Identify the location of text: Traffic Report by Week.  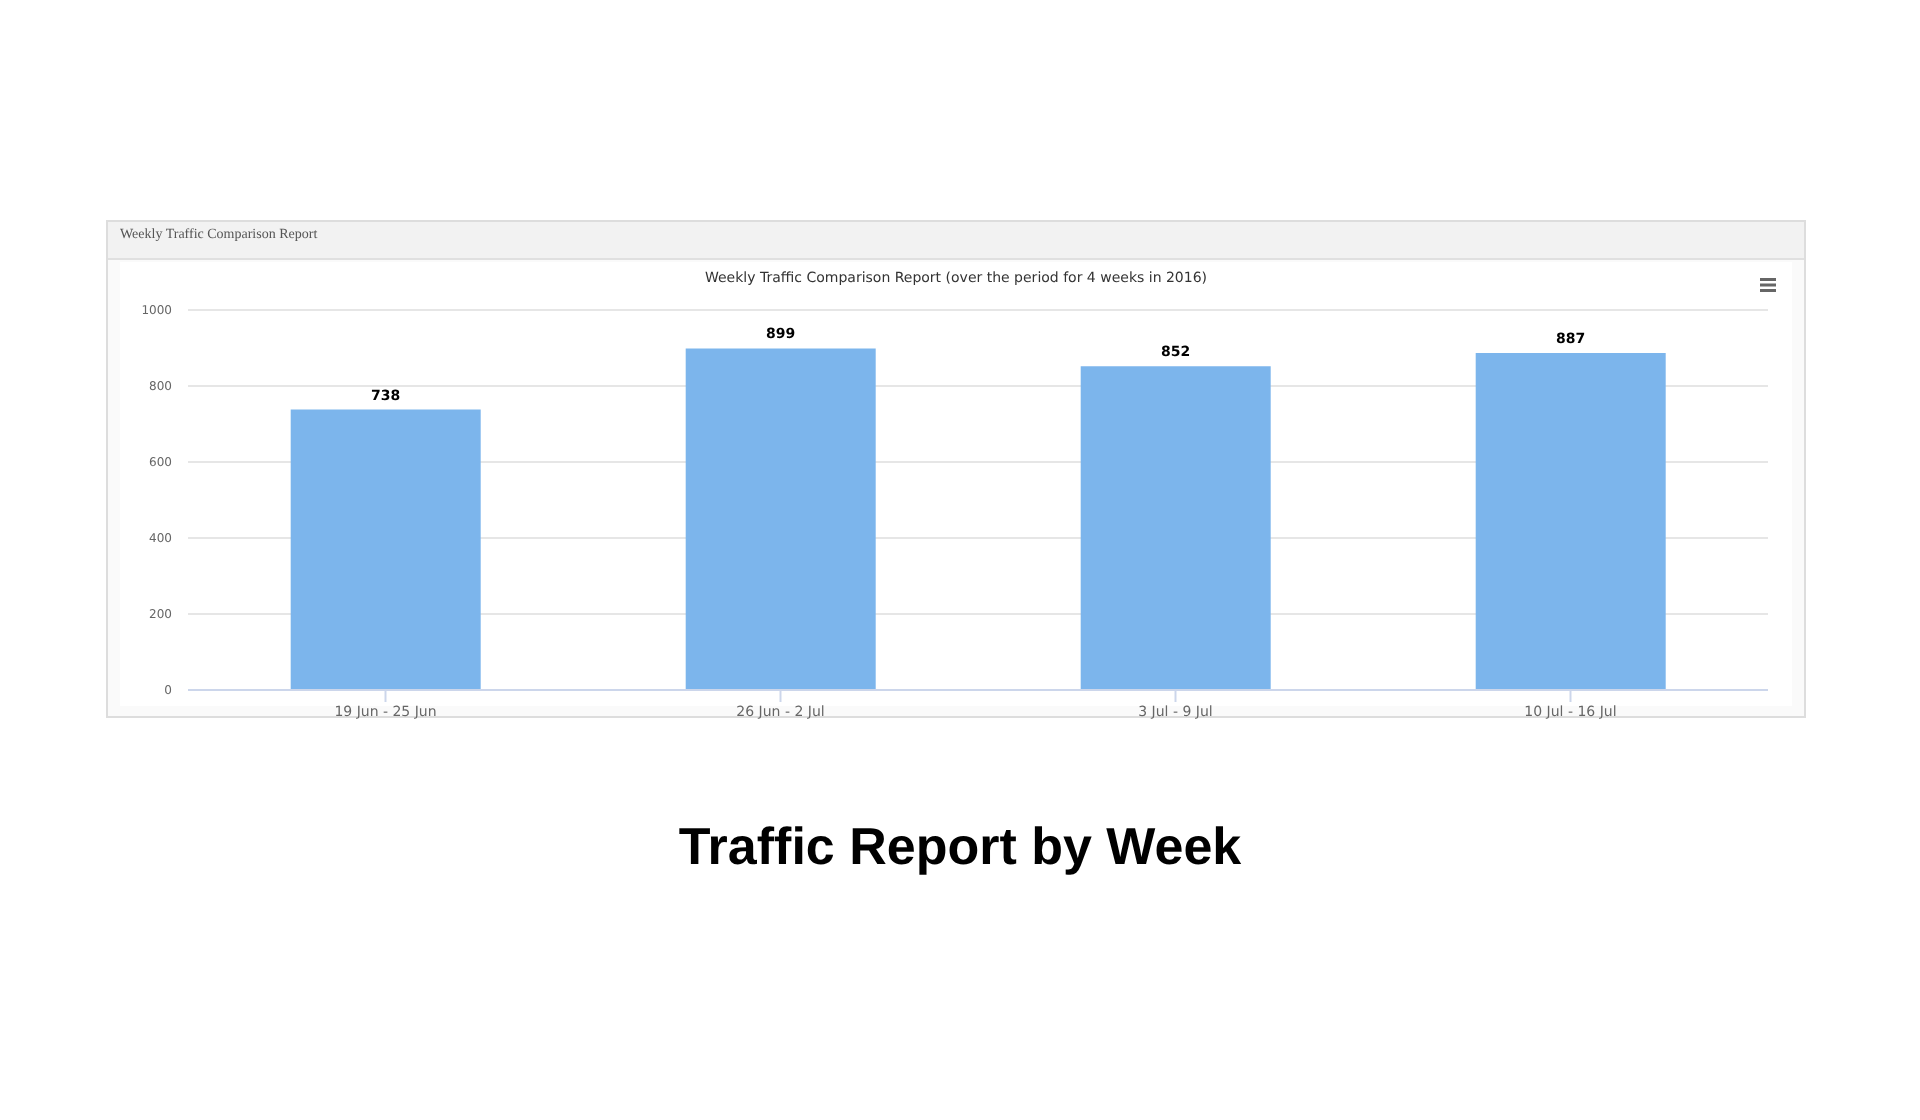
(960, 847).